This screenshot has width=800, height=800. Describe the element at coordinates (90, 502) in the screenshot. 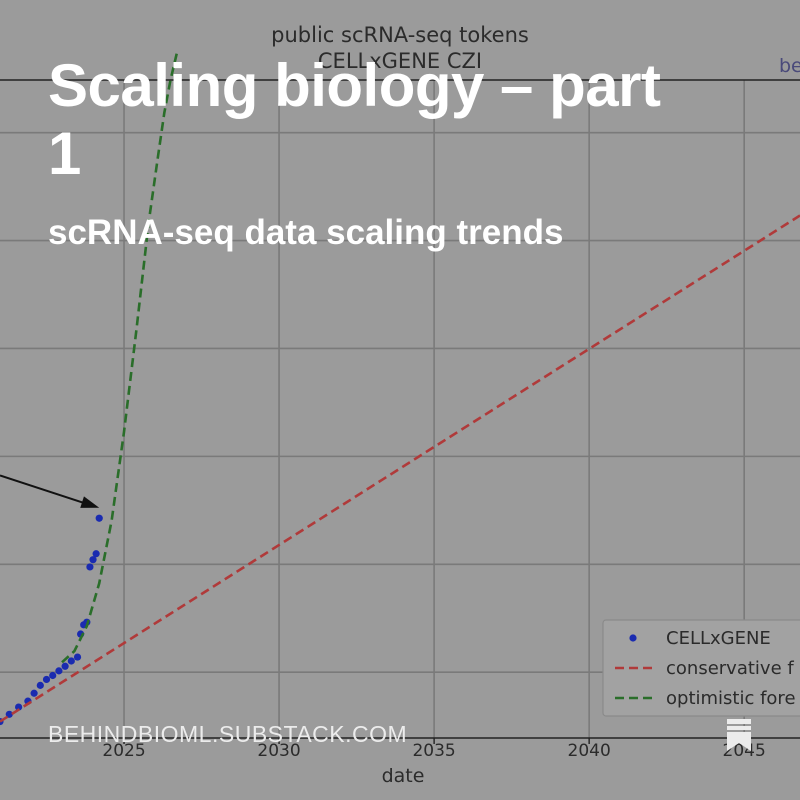

I see `annotation-arrowhead` at that location.